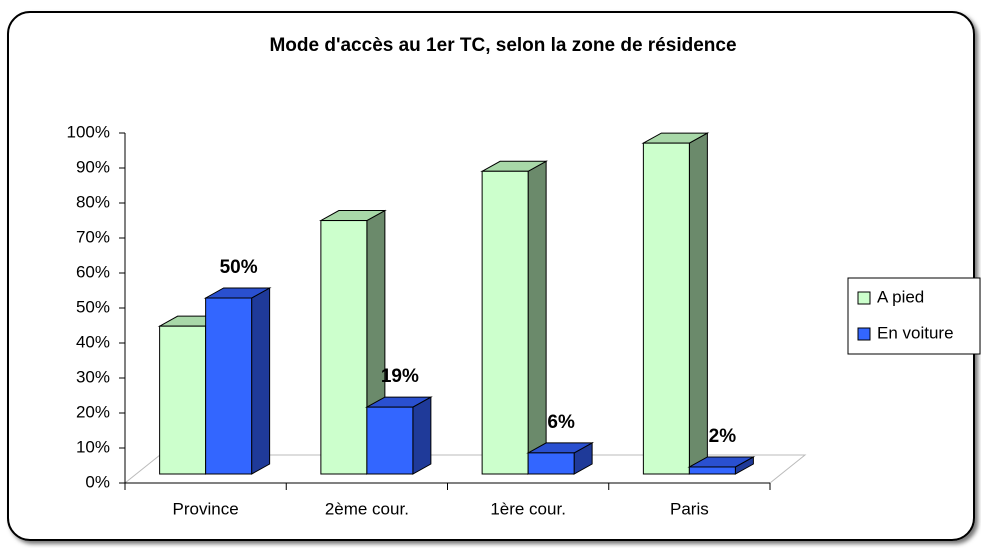  Describe the element at coordinates (93, 236) in the screenshot. I see `y-tick-label: 70%` at that location.